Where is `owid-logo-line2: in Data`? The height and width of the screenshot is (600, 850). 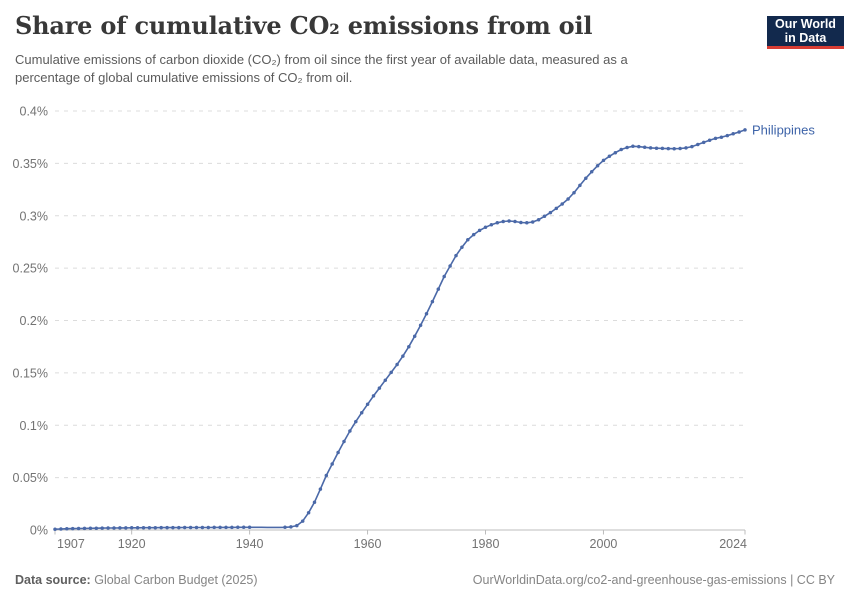 owid-logo-line2: in Data is located at coordinates (805, 38).